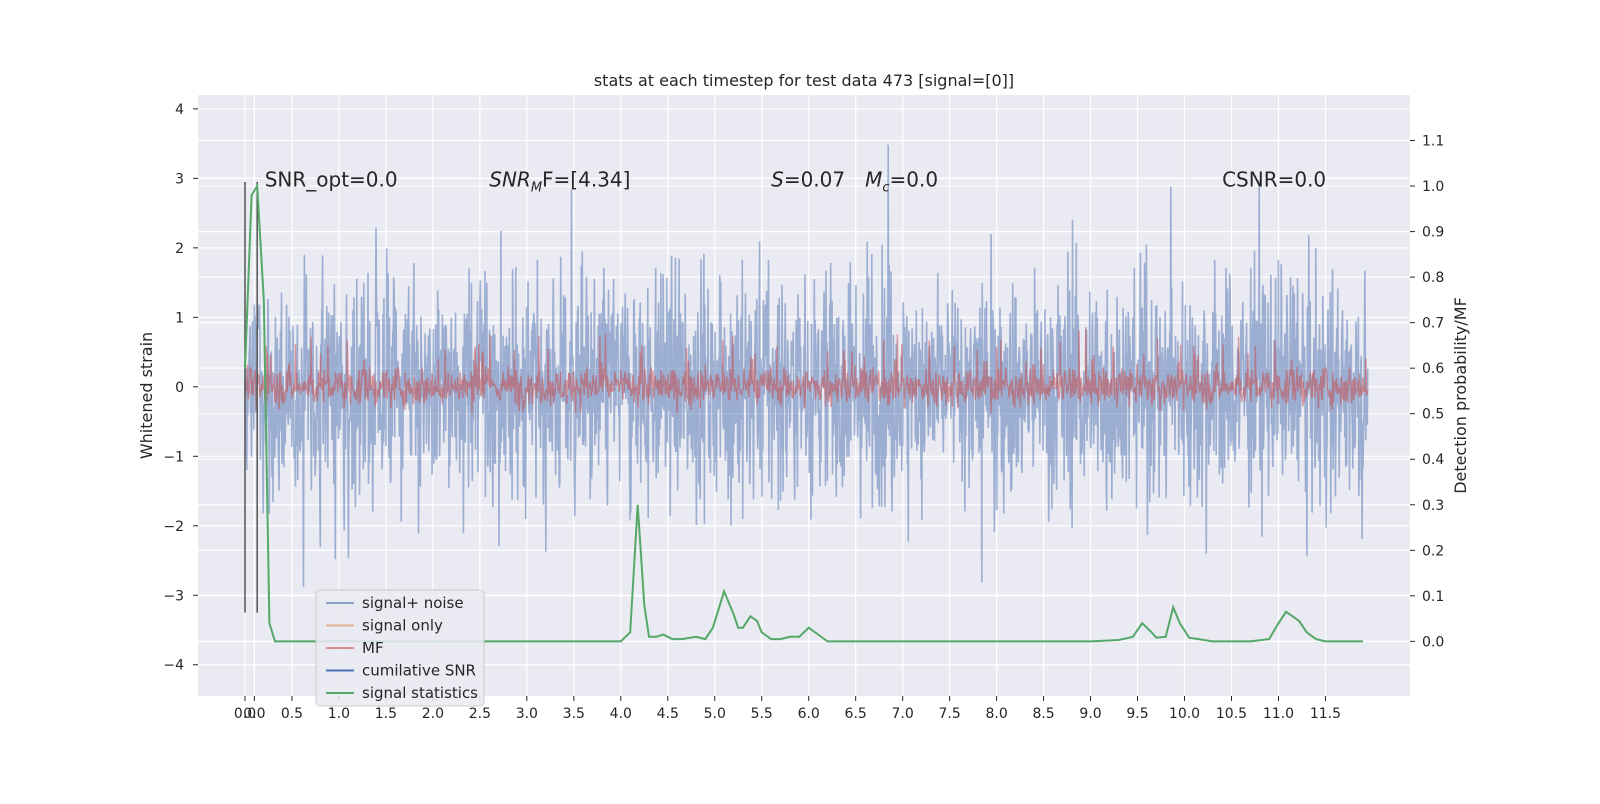  What do you see at coordinates (1433, 642) in the screenshot?
I see `y2-tick-label: 0.0` at bounding box center [1433, 642].